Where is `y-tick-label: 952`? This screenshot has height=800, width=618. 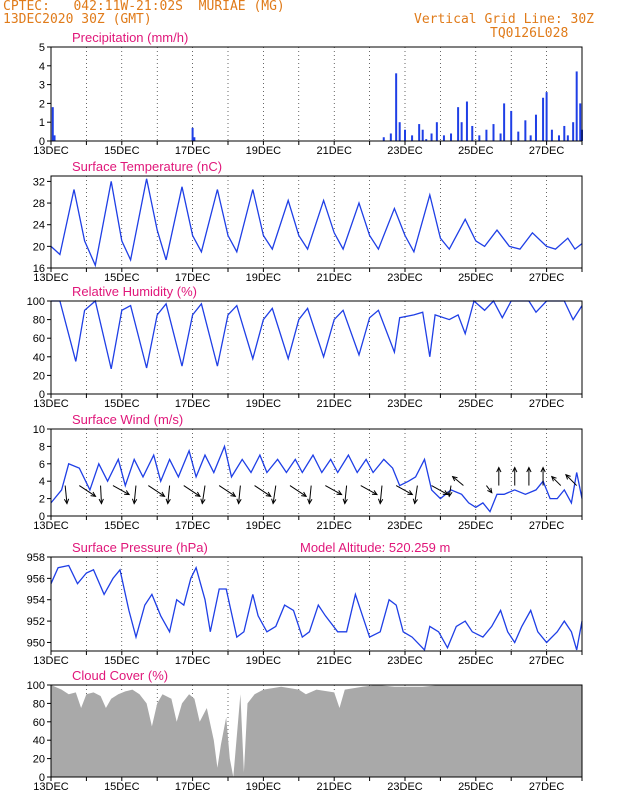 y-tick-label: 952 is located at coordinates (36, 622).